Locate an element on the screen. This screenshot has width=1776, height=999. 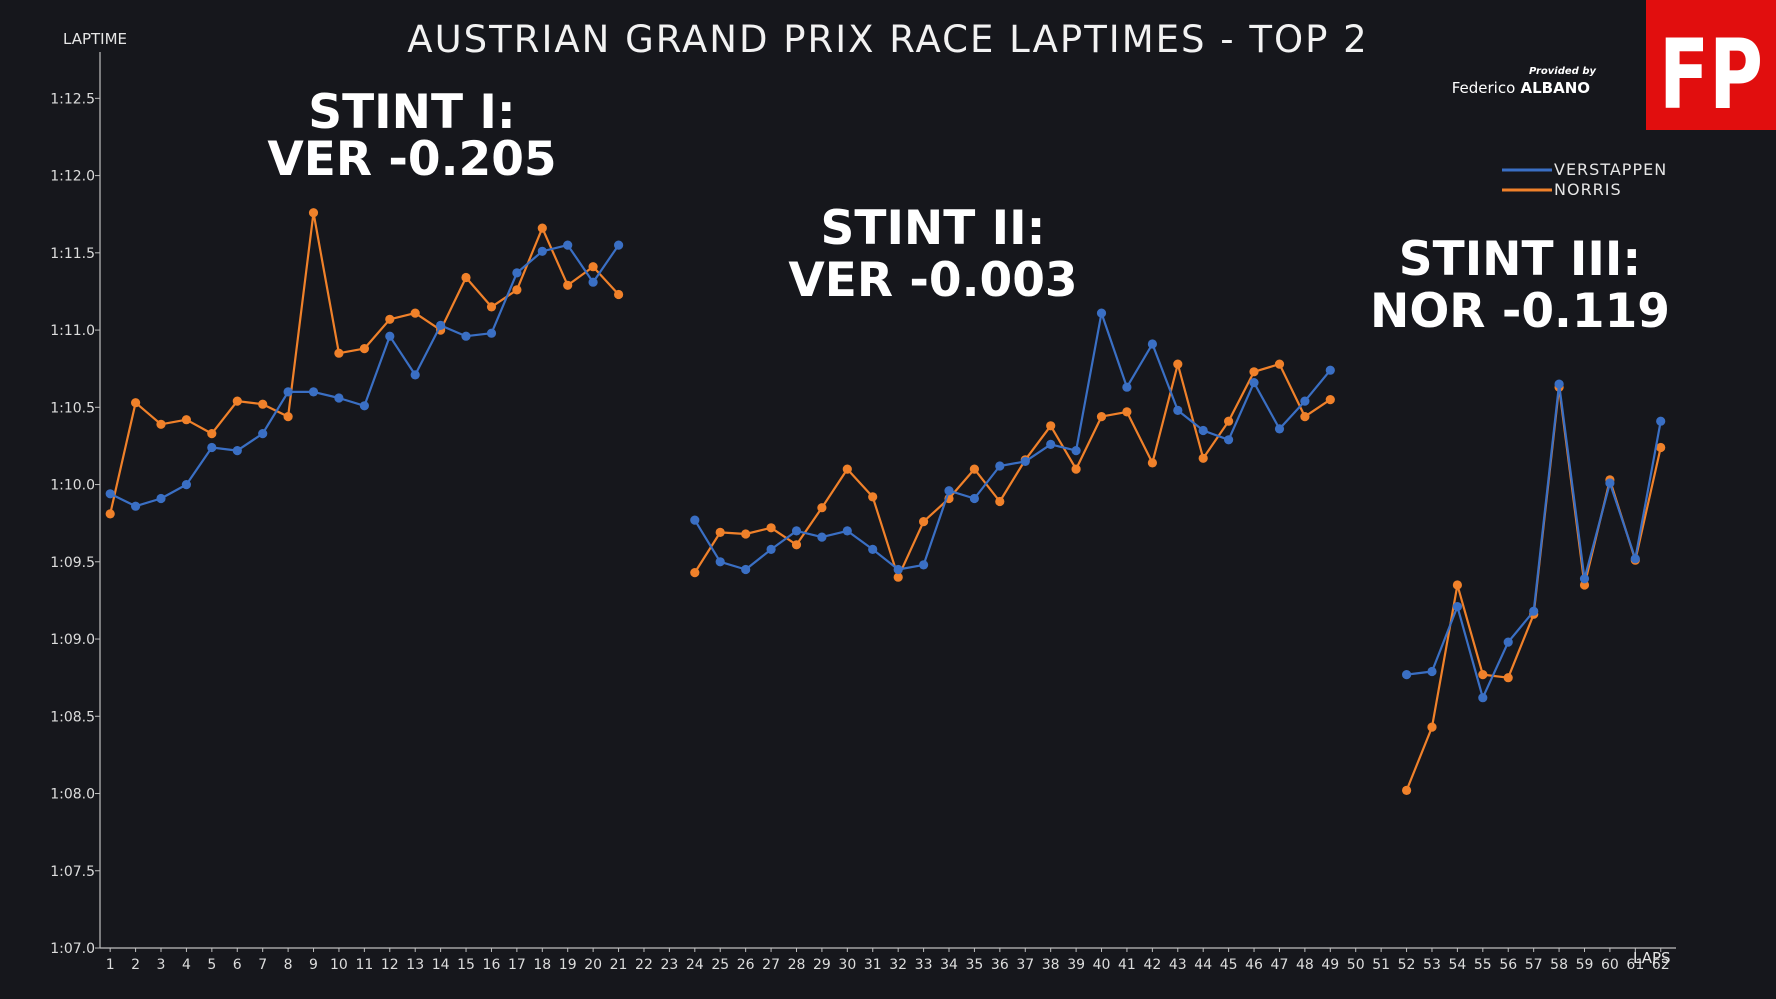
x-tick-label: 38 is located at coordinates (1051, 965).